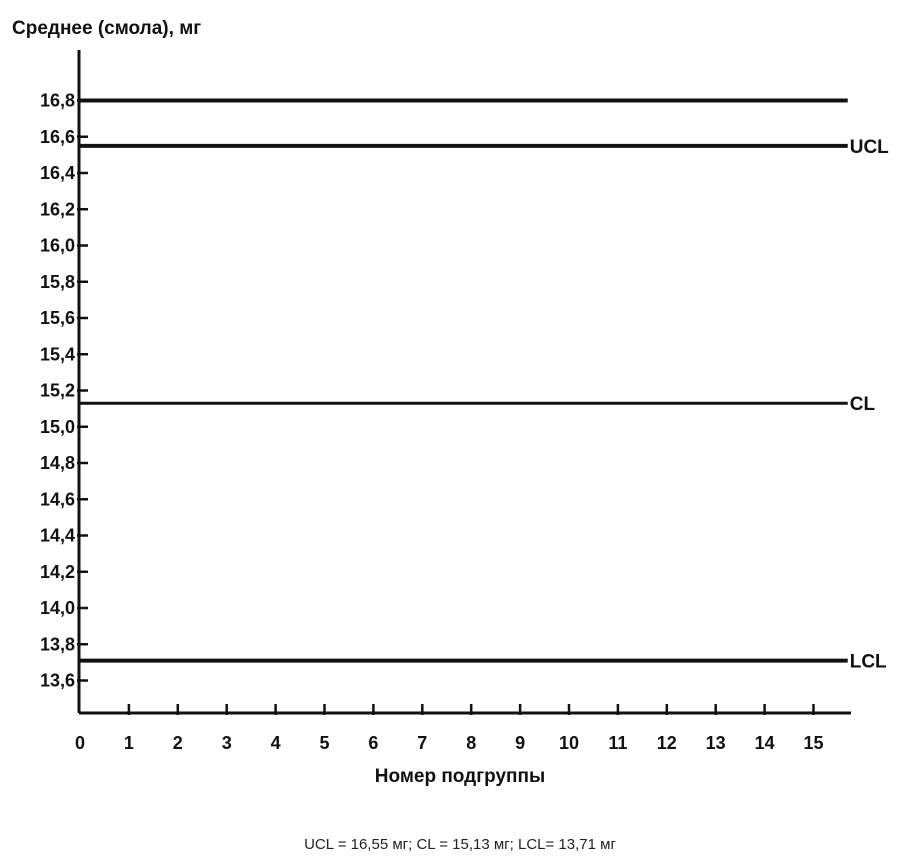 Image resolution: width=901 pixels, height=856 pixels. What do you see at coordinates (57, 536) in the screenshot?
I see `y-tick-label: 14,4` at bounding box center [57, 536].